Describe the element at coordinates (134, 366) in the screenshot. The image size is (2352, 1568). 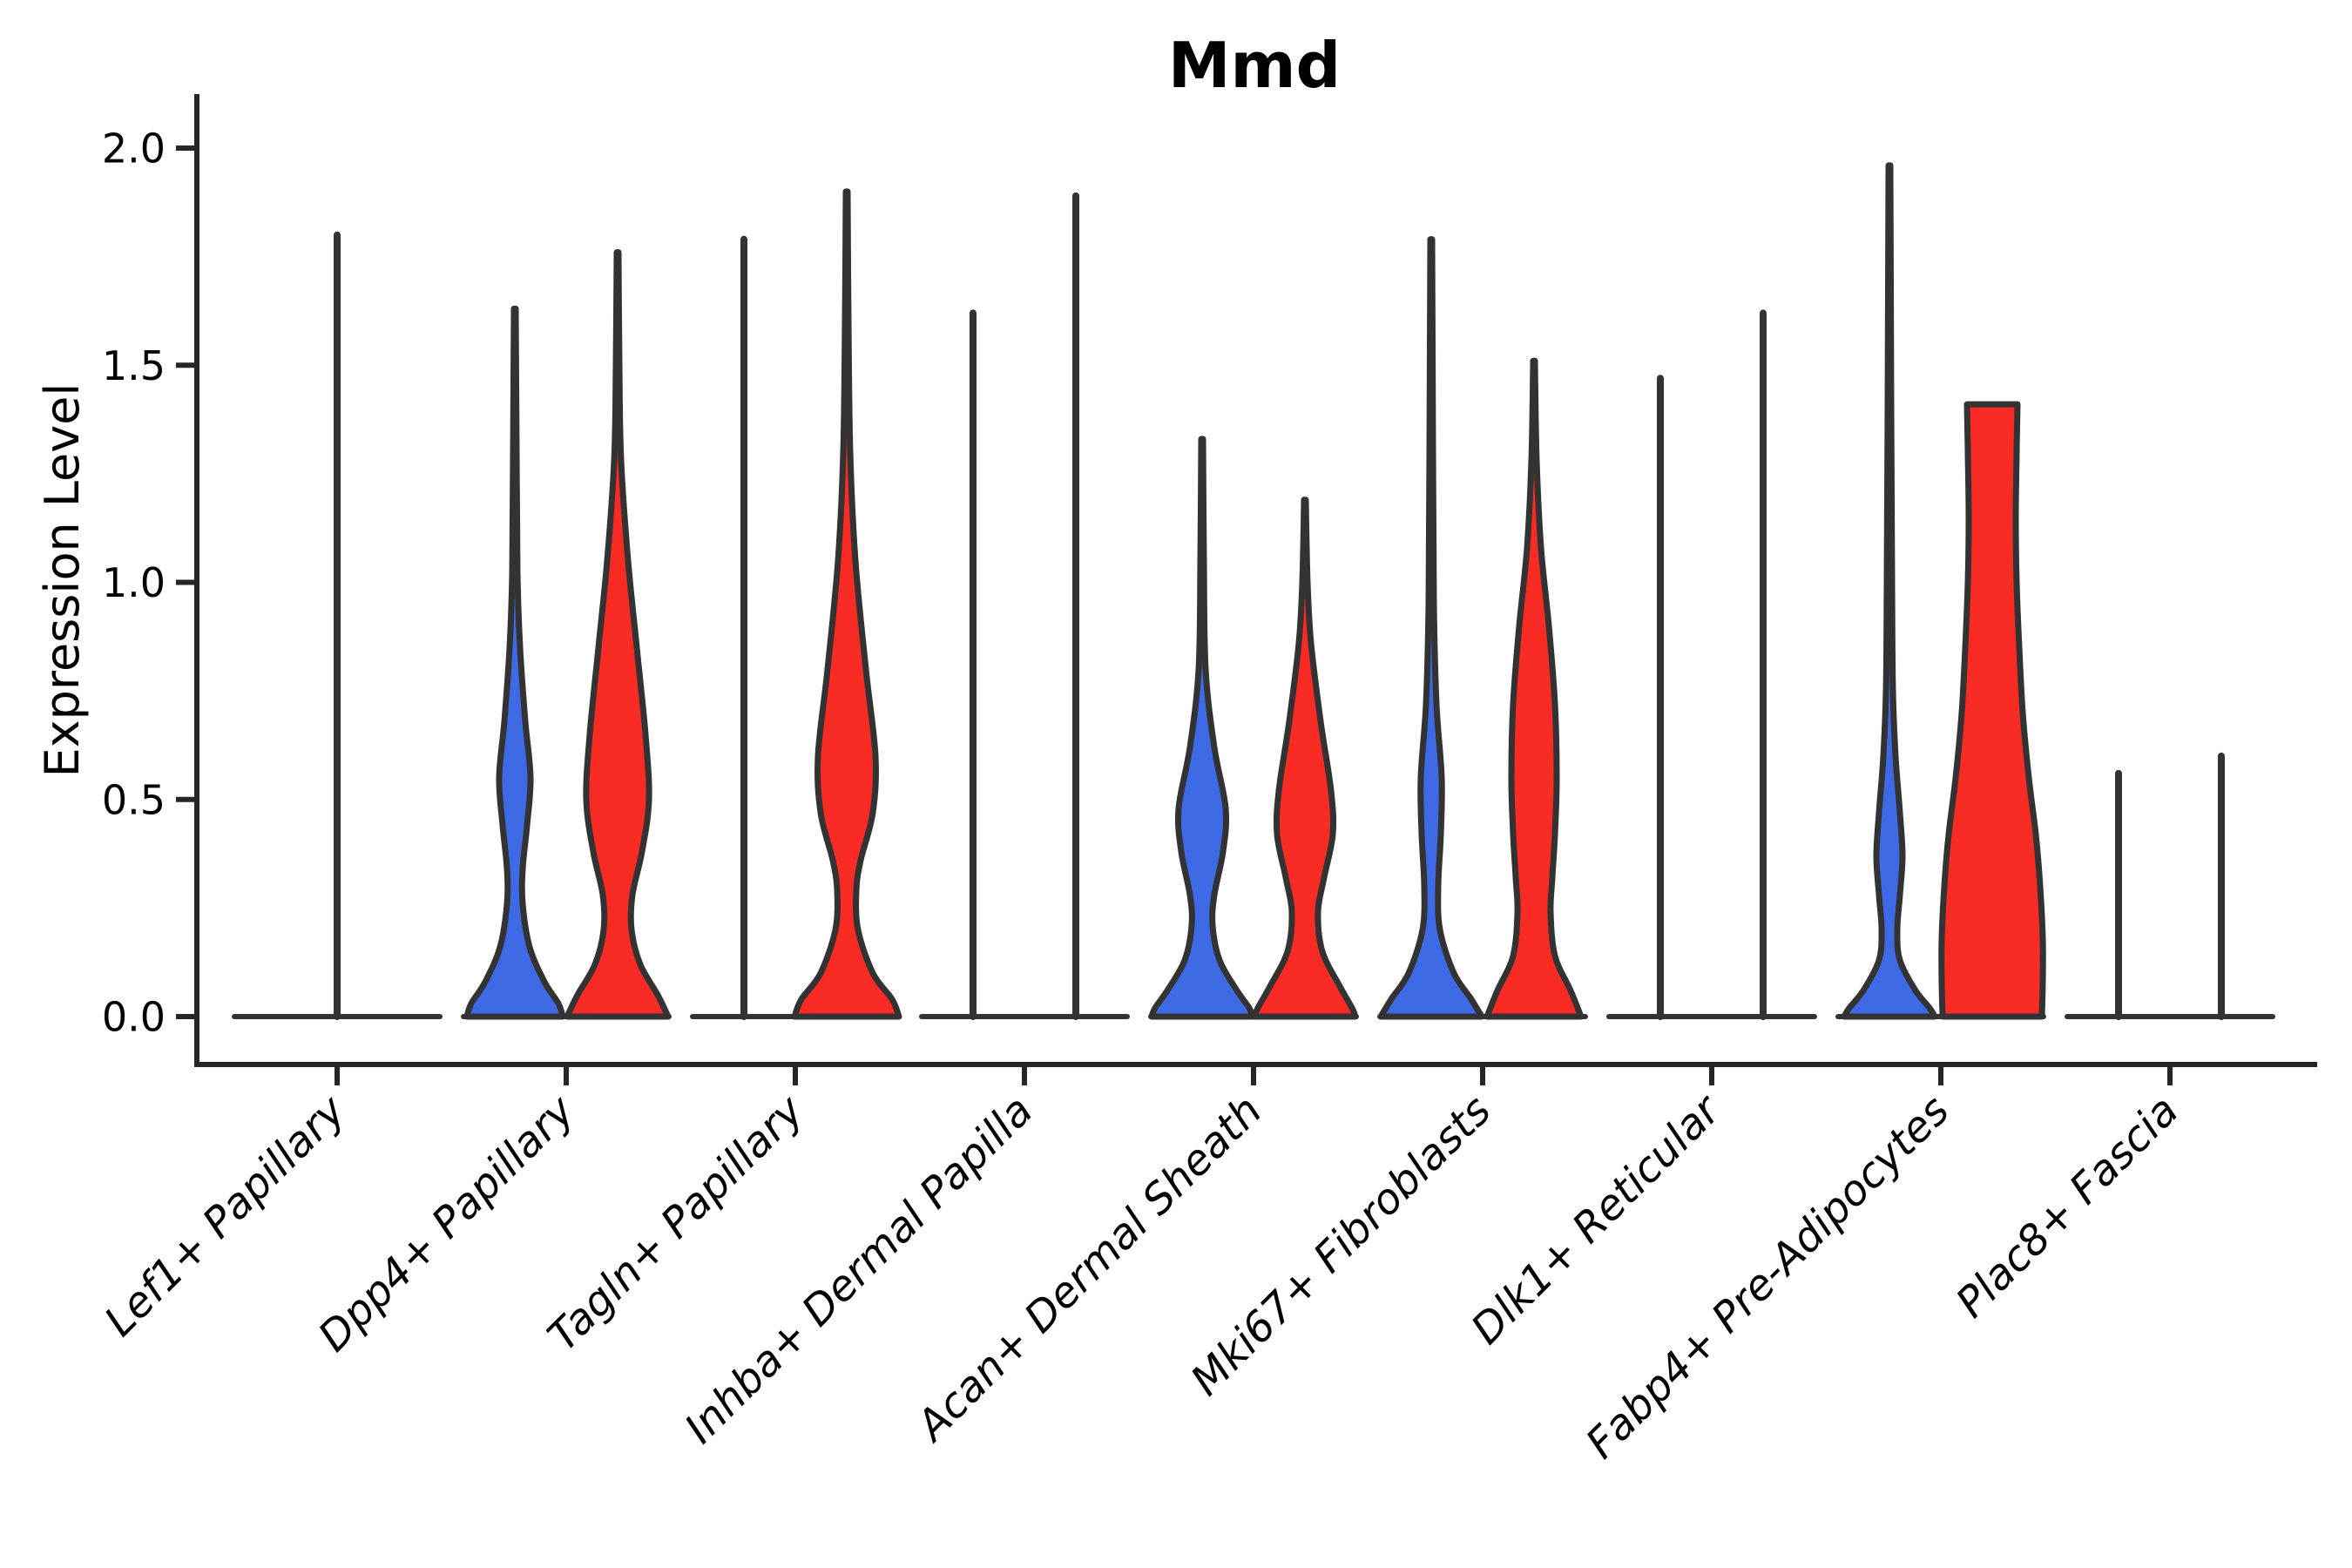
I see `y-tick-label: 1.5` at that location.